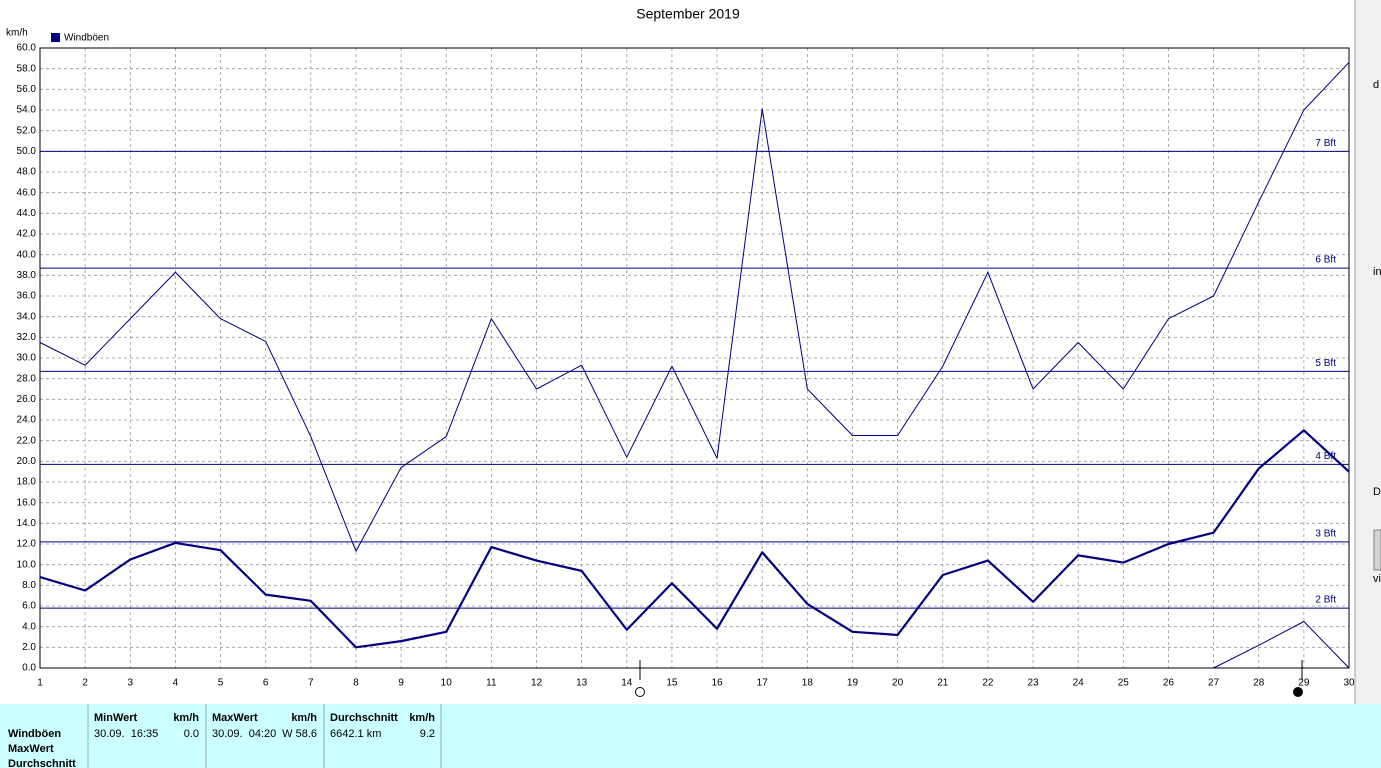 Image resolution: width=1381 pixels, height=768 pixels. I want to click on x-tick-label: 22, so click(988, 683).